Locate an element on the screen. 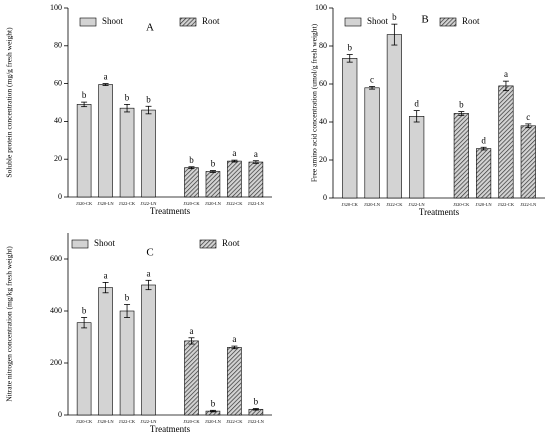  y-tick-label: 600 is located at coordinates (56, 258).